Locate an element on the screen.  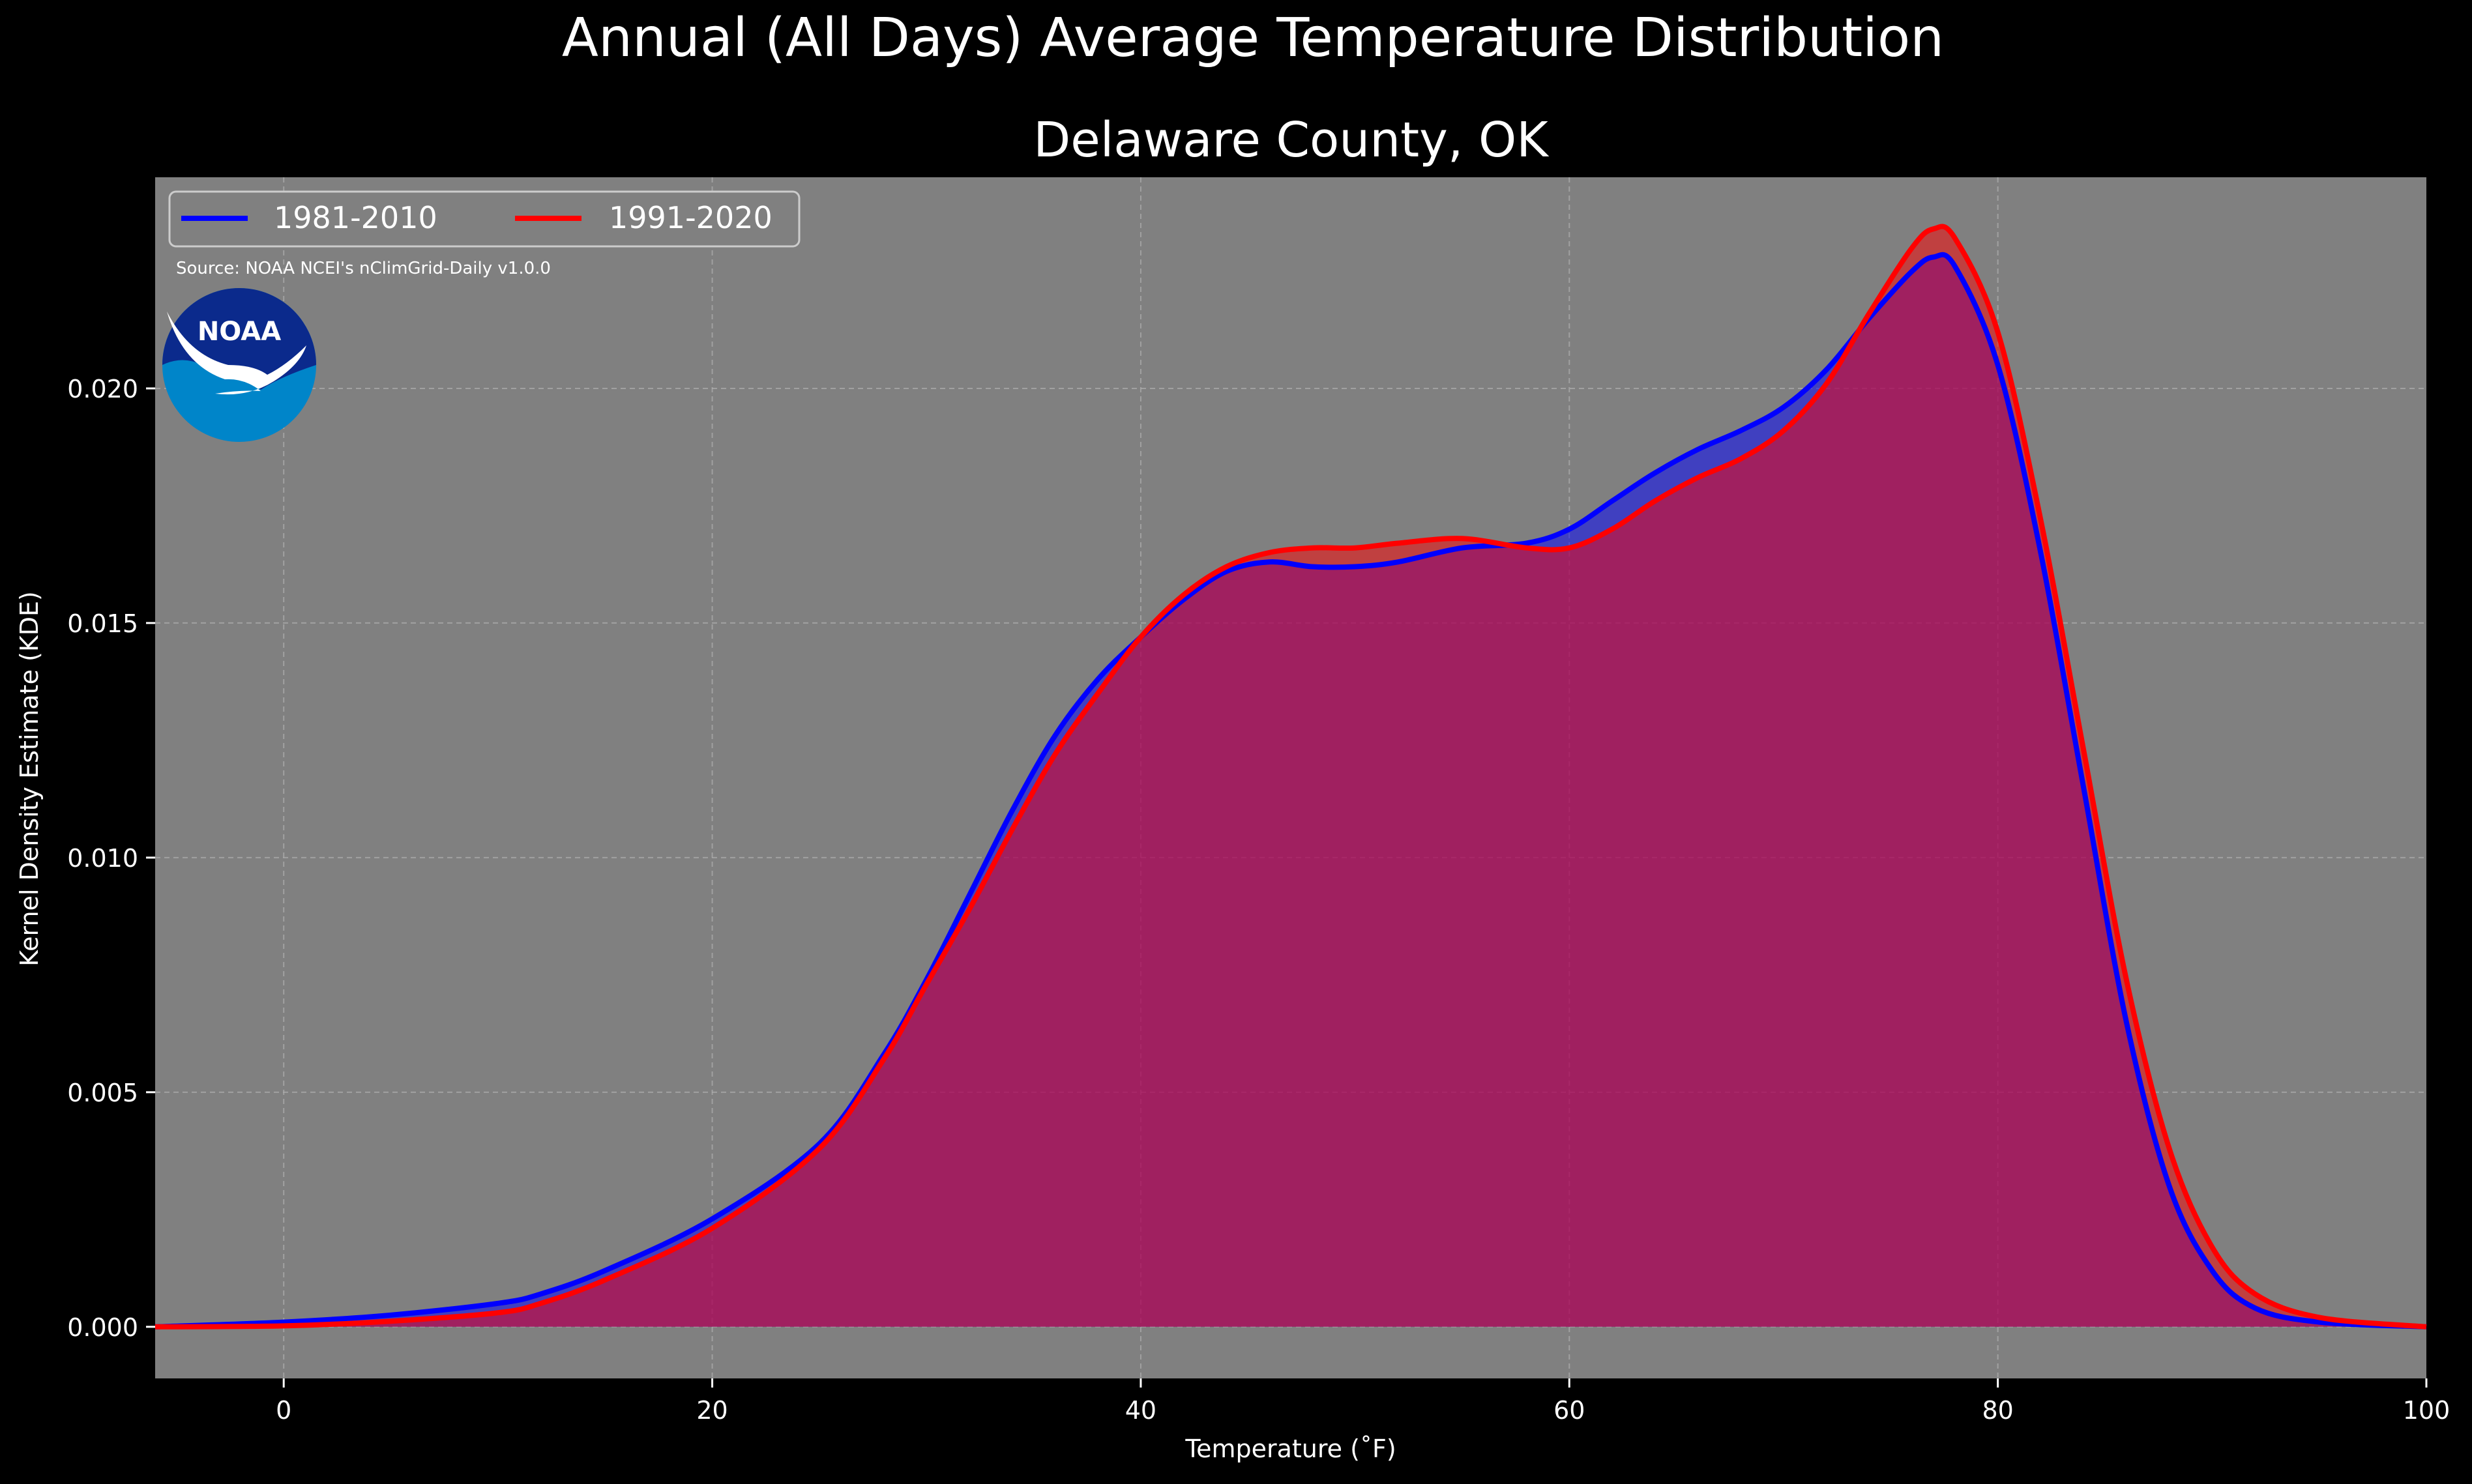
legend-box is located at coordinates (484, 219).